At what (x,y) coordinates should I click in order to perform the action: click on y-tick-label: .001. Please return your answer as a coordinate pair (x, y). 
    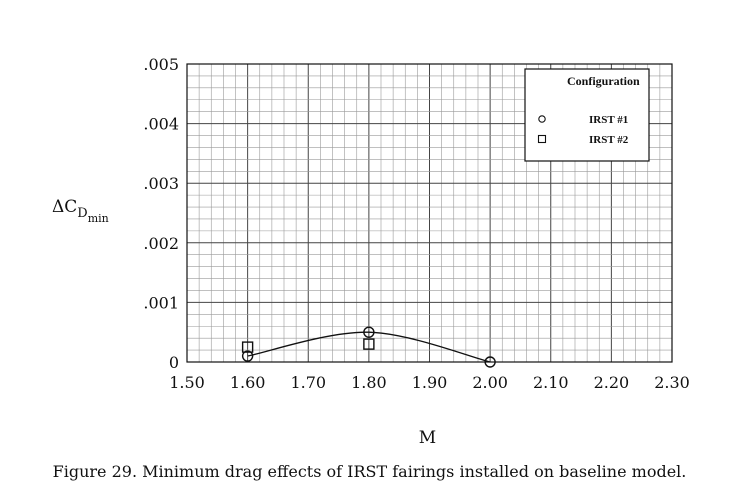
    Looking at the image, I should click on (161, 302).